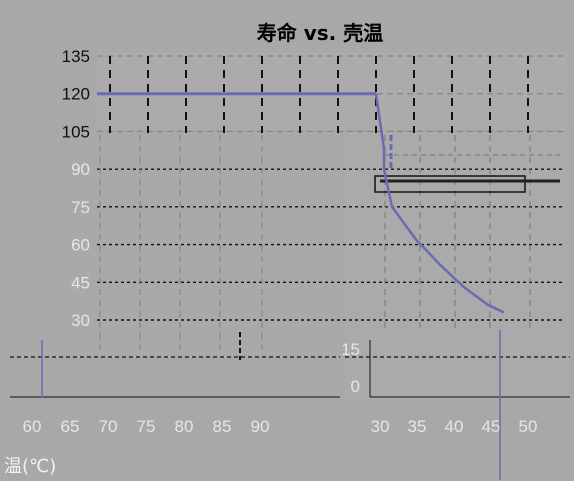  What do you see at coordinates (146, 426) in the screenshot?
I see `x-tick-label: 75` at bounding box center [146, 426].